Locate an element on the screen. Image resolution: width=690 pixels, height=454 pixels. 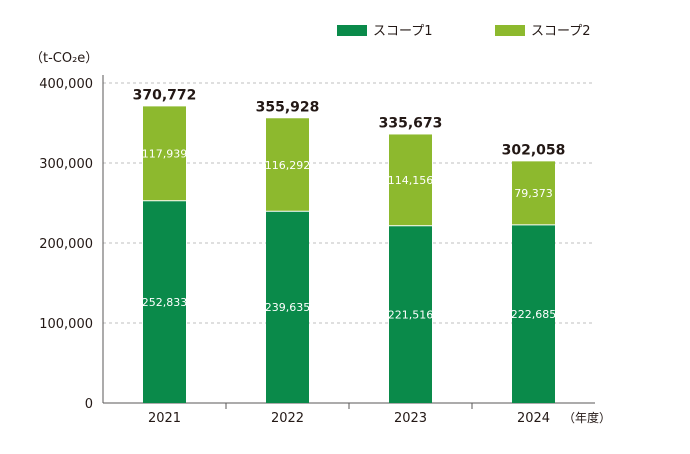
segment-value-label: 117,939 is located at coordinates (165, 154).